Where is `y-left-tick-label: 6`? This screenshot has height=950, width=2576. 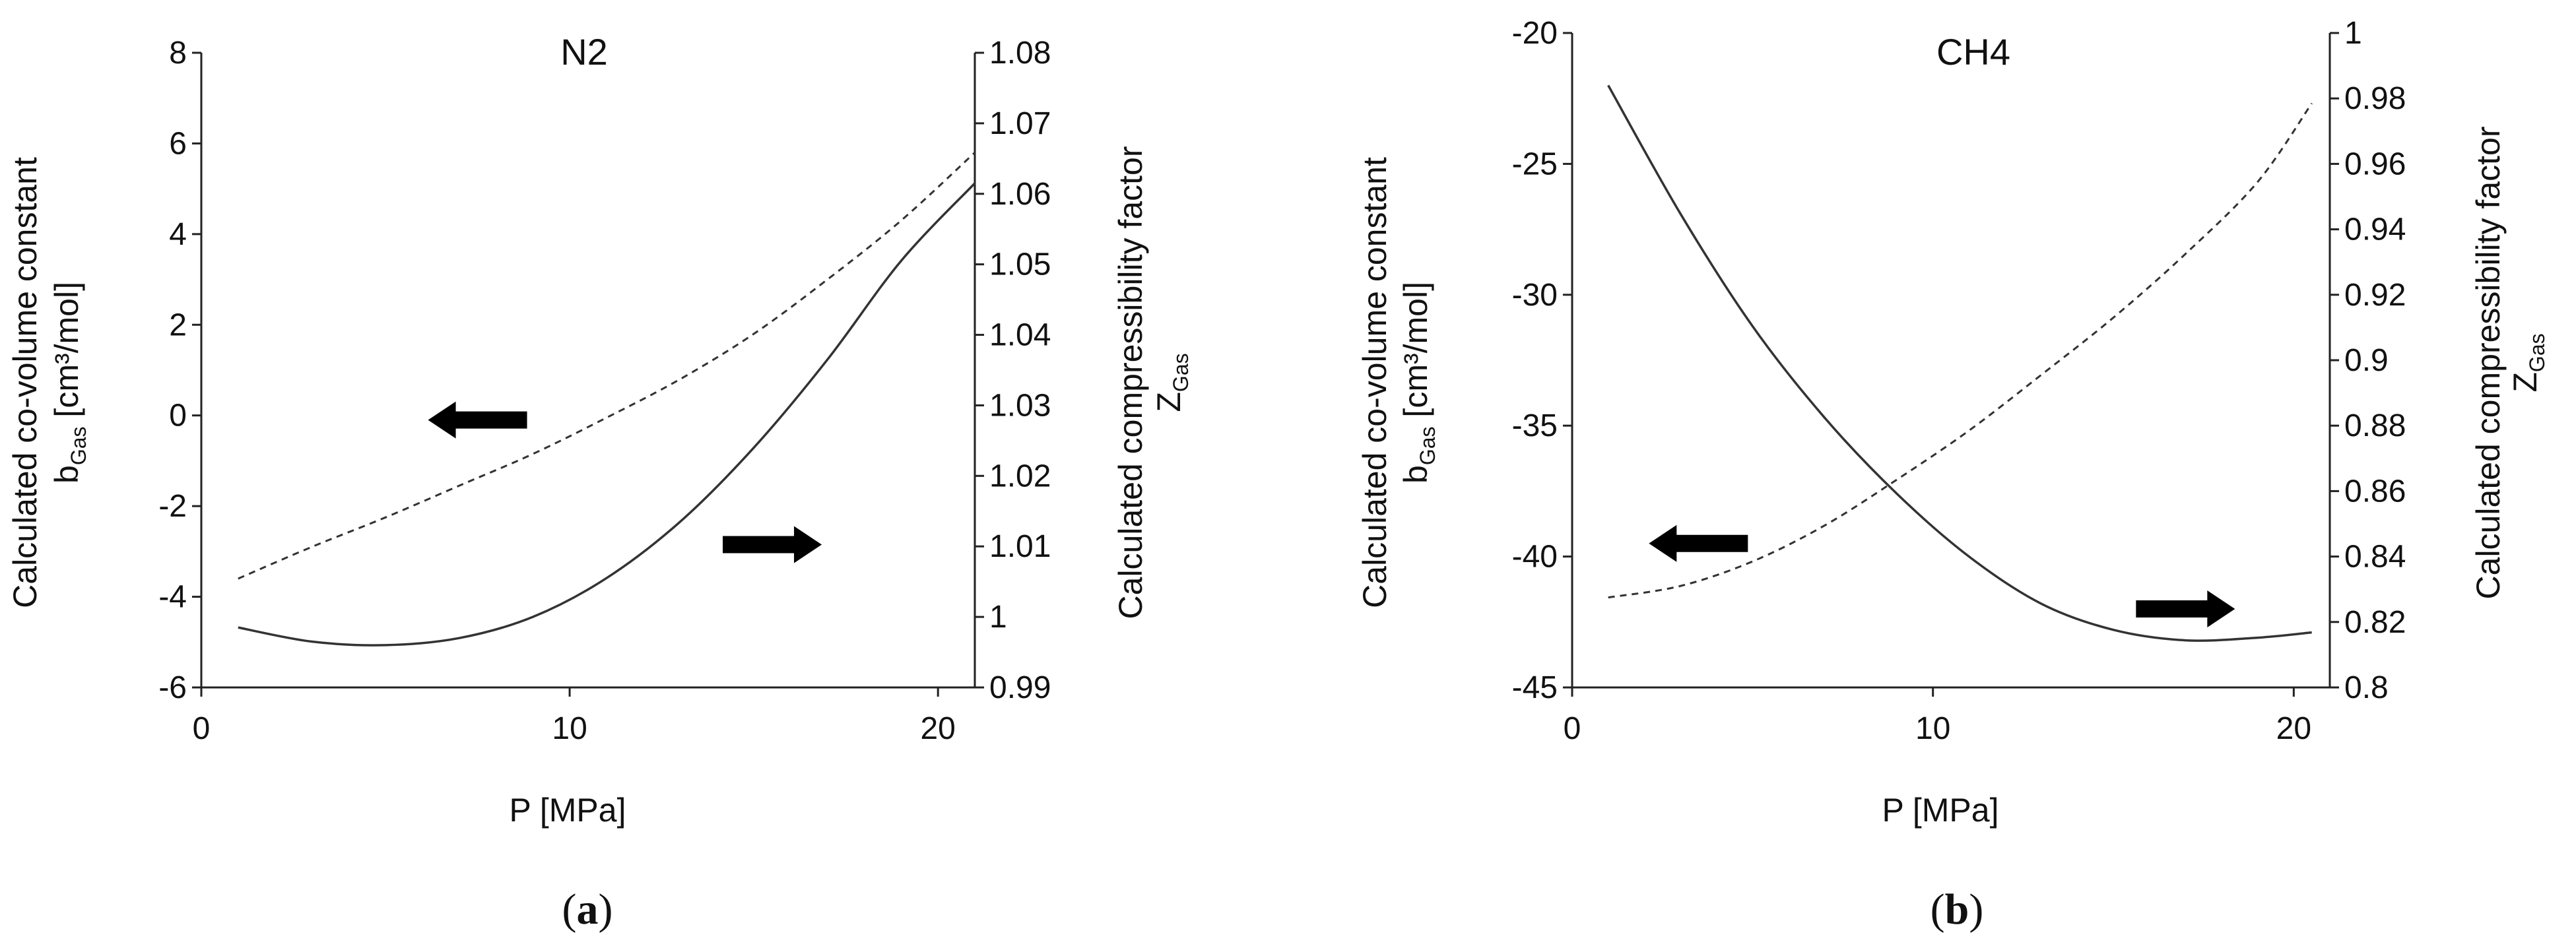
y-left-tick-label: 6 is located at coordinates (178, 143).